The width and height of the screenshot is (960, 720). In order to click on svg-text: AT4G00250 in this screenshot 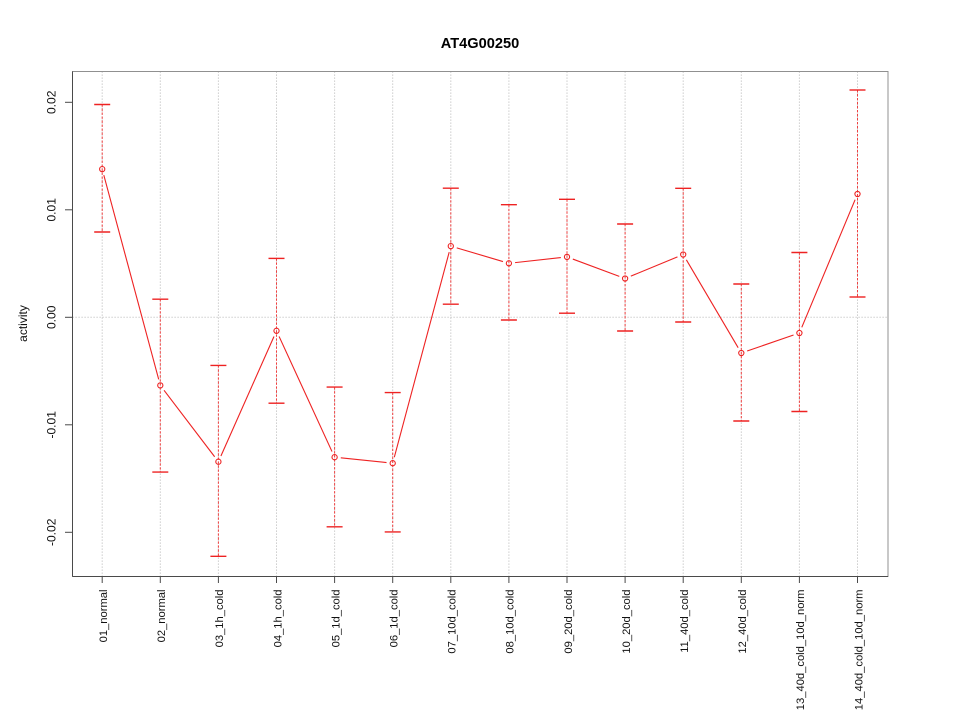, I will do `click(480, 44)`.